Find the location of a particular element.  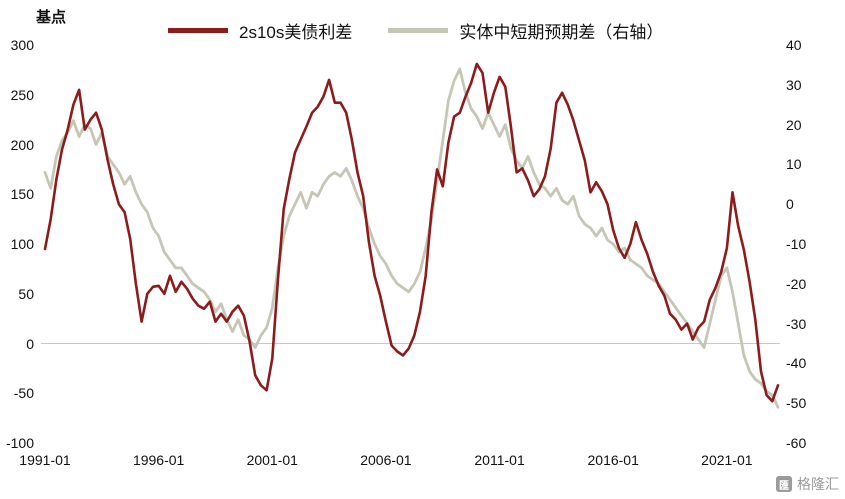

left-axis-tick-label: -50 is located at coordinates (23, 393).